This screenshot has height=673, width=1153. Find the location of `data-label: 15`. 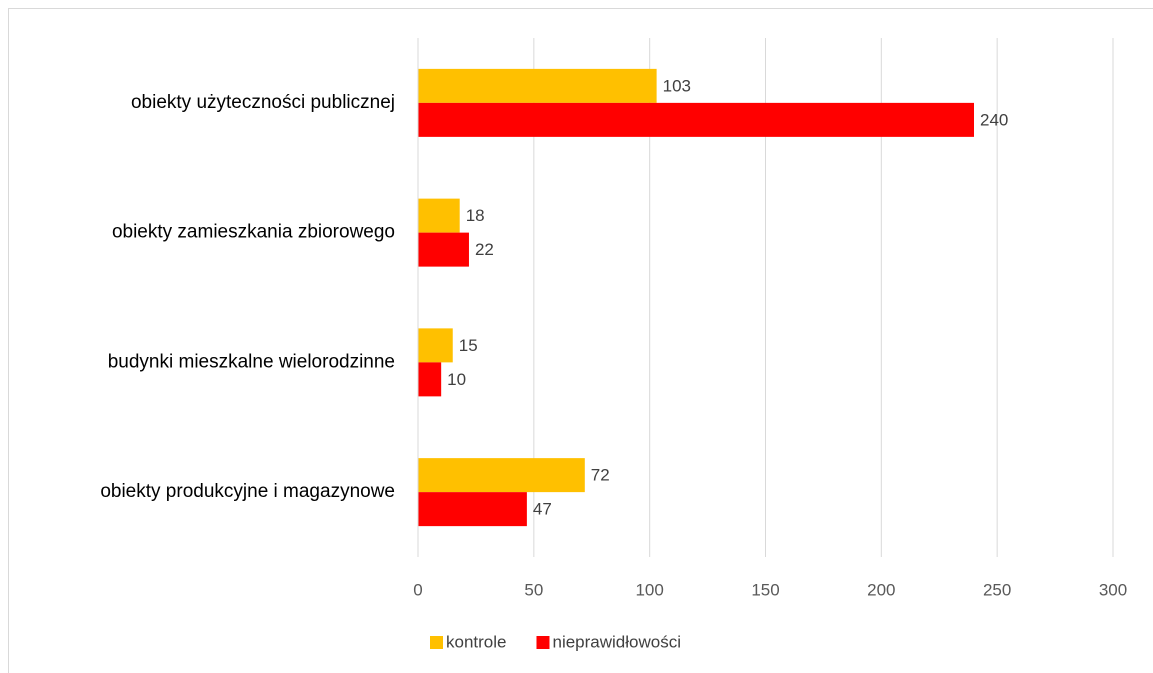

data-label: 15 is located at coordinates (468, 345).